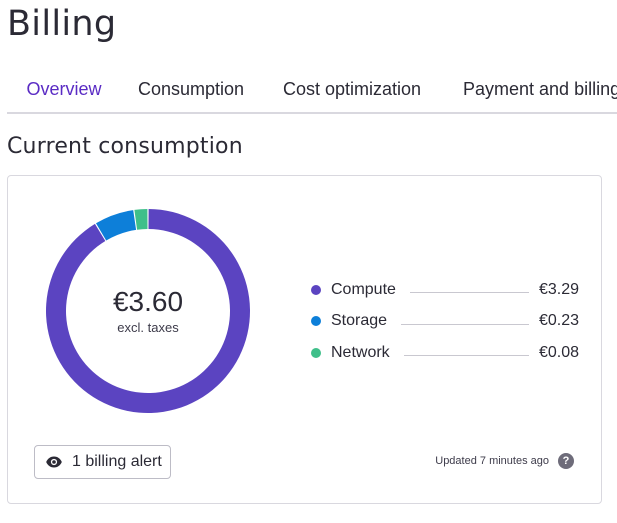 This screenshot has width=617, height=523. I want to click on storage-dot-icon, so click(316, 321).